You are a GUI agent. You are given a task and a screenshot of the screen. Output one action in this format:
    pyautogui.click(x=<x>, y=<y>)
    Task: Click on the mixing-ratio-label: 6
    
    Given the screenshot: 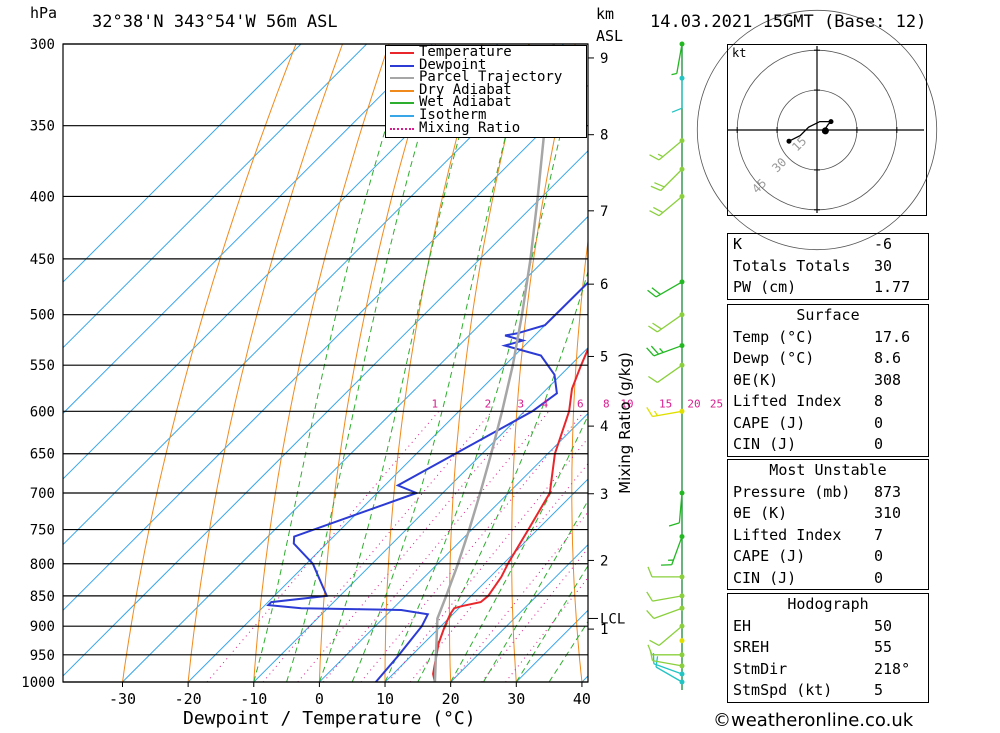 What is the action you would take?
    pyautogui.click(x=580, y=403)
    